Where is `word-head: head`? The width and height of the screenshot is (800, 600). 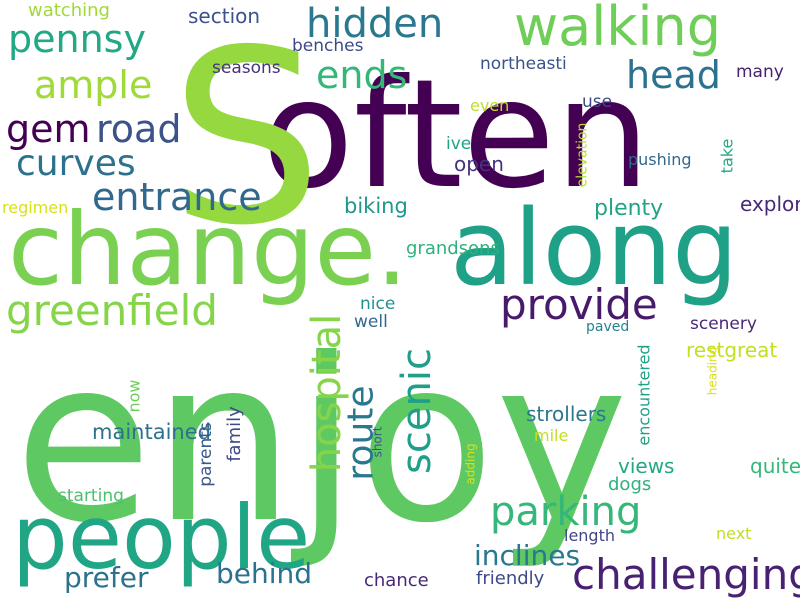
word-head: head is located at coordinates (673, 75).